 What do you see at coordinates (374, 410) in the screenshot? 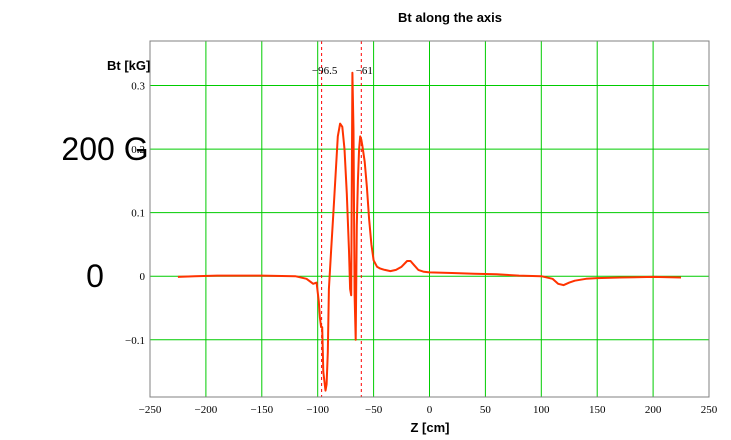
I see `x-tick-label: −50` at bounding box center [374, 410].